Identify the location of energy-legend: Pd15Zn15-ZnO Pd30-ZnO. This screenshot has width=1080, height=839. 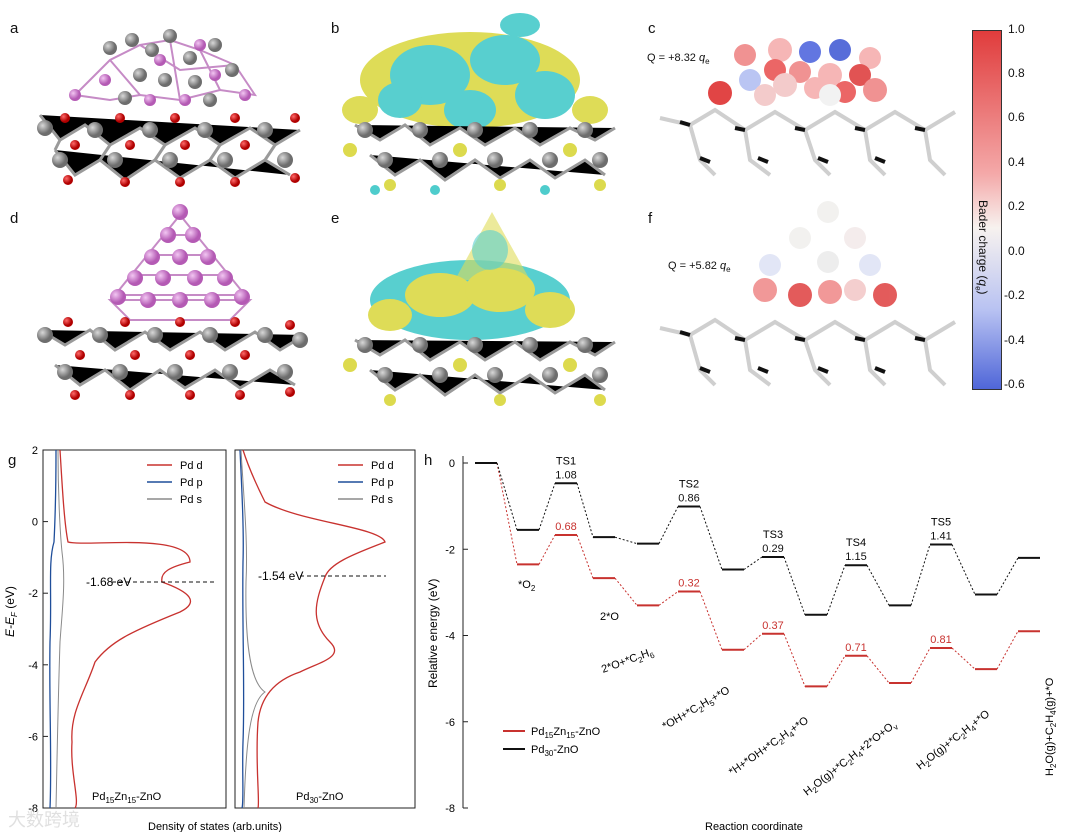
(552, 742).